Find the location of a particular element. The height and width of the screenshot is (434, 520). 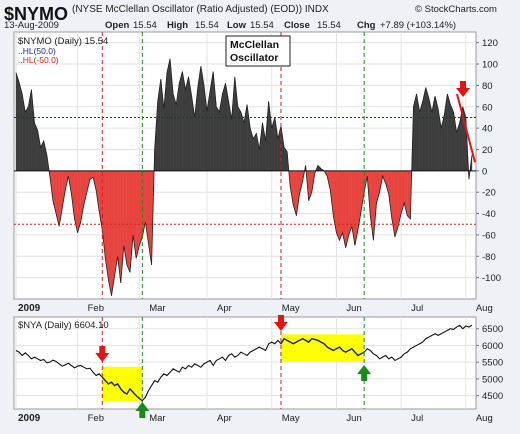

y-tick-label: 60 is located at coordinates (487, 107).